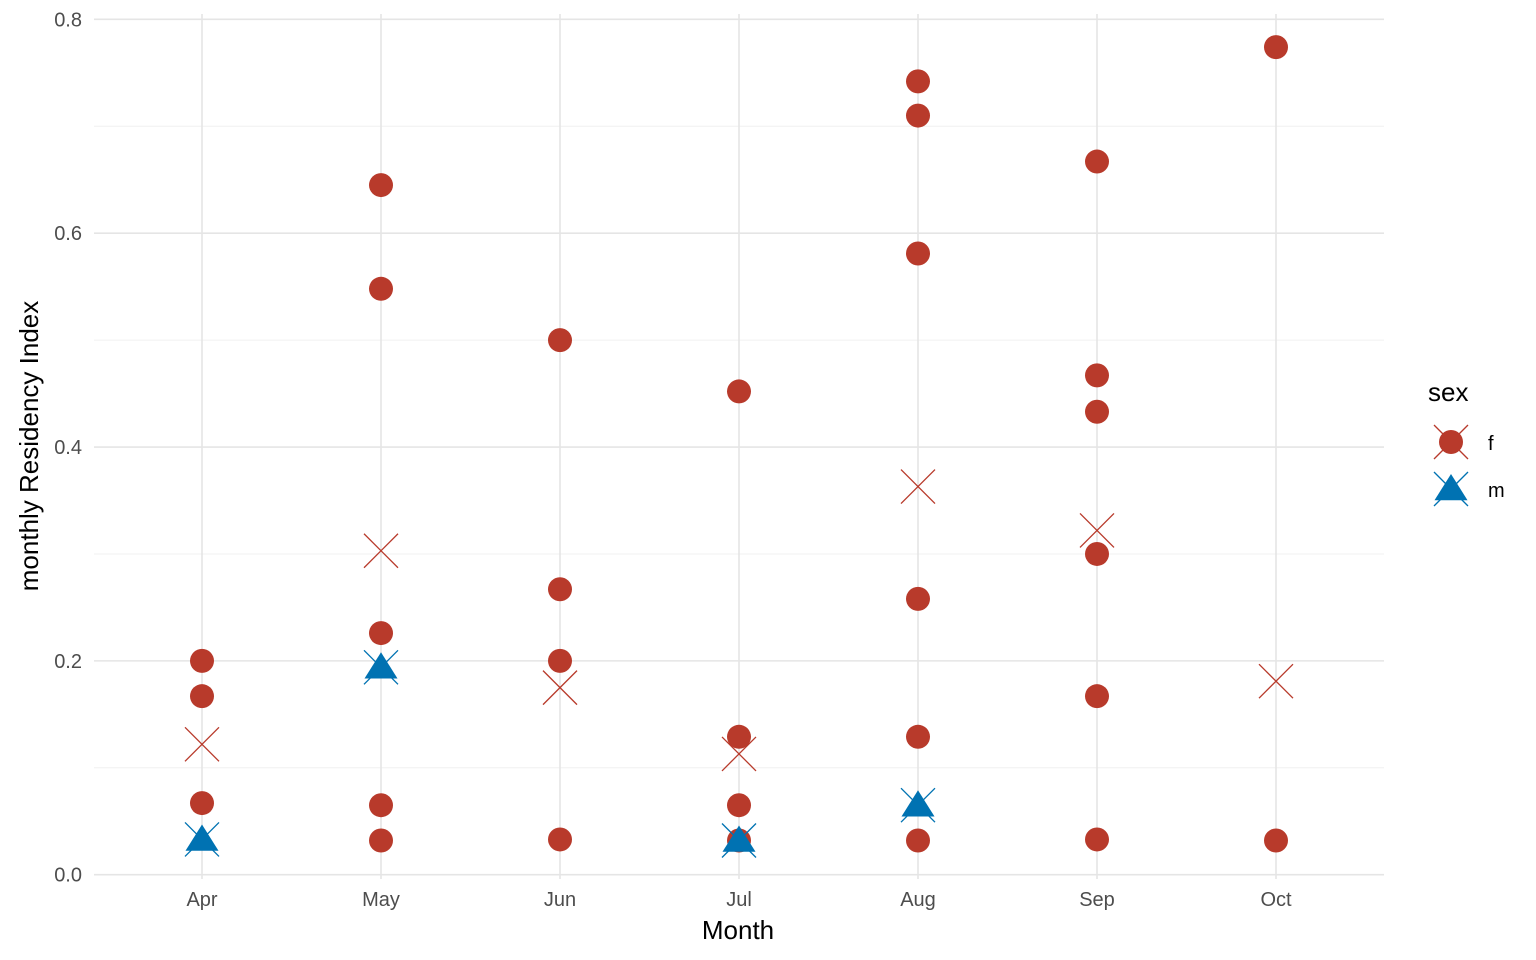  Describe the element at coordinates (68, 234) in the screenshot. I see `y-tick-label: 0.6` at that location.